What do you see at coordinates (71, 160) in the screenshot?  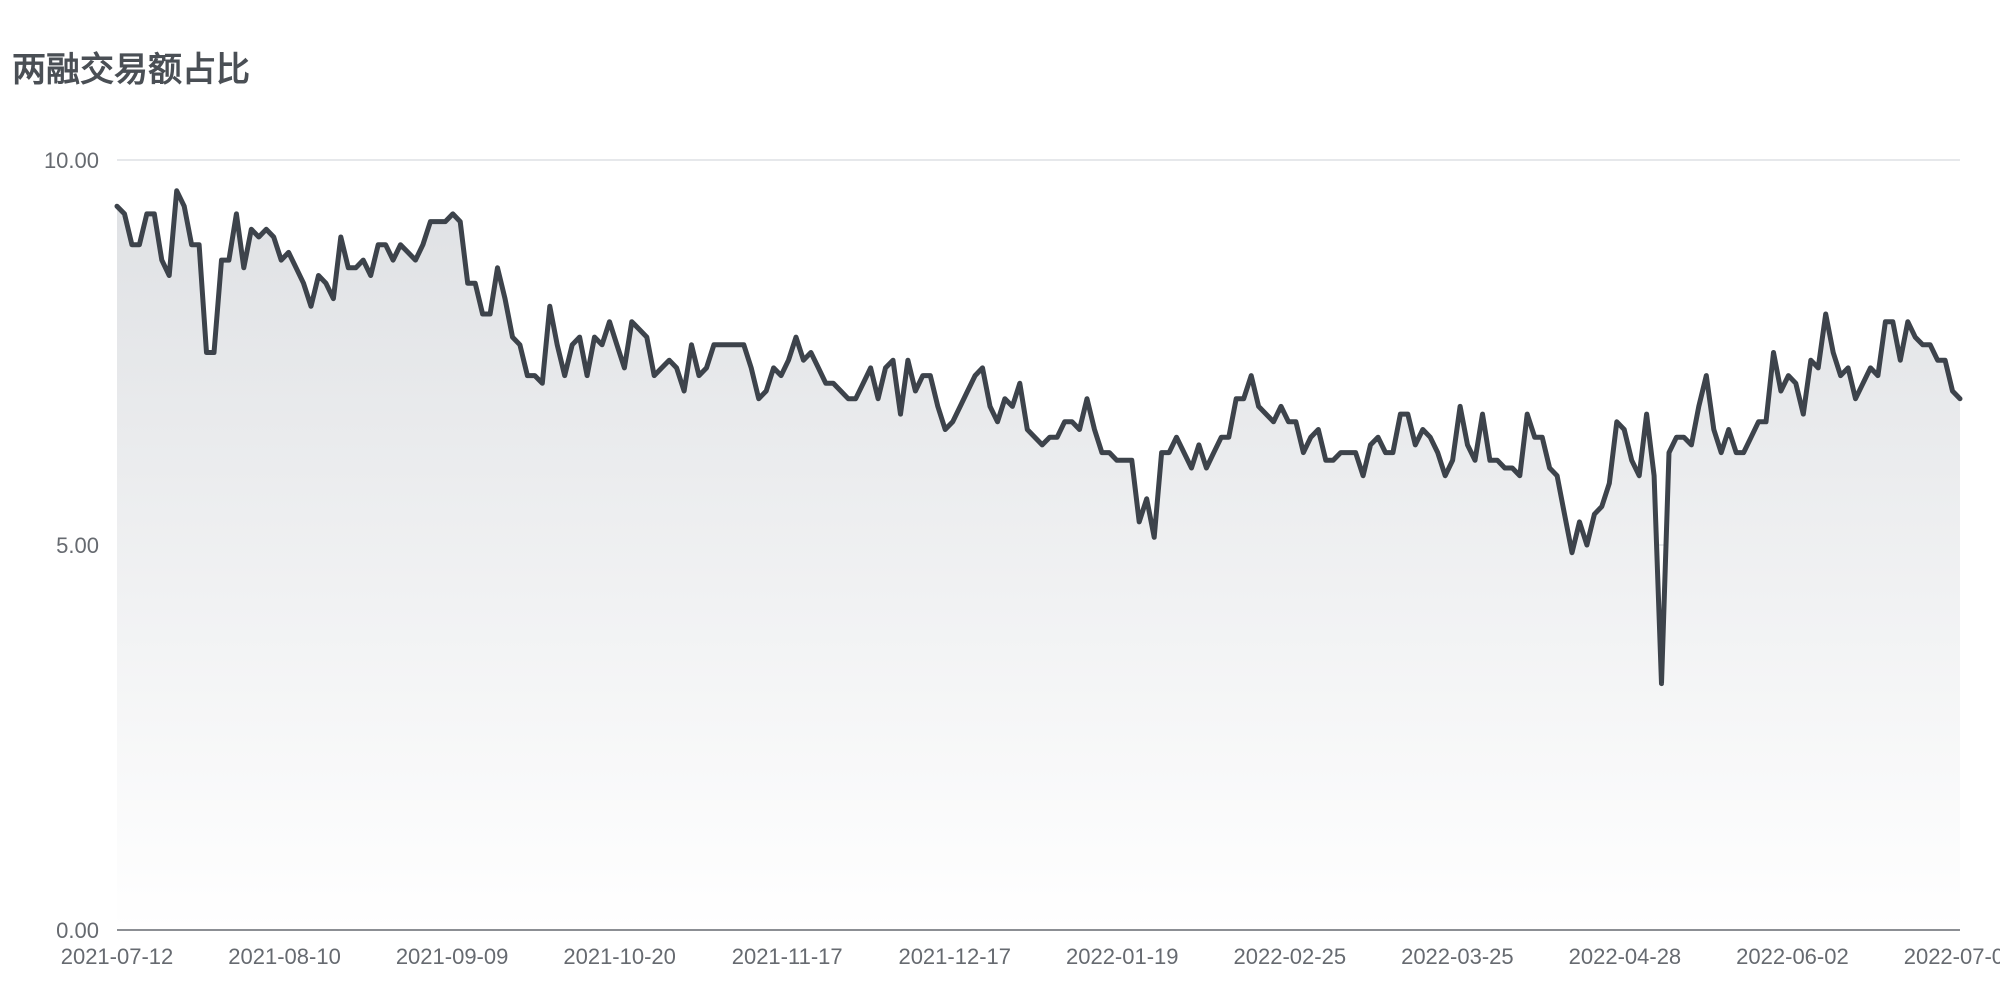 I see `y-tick-label: 10.00` at bounding box center [71, 160].